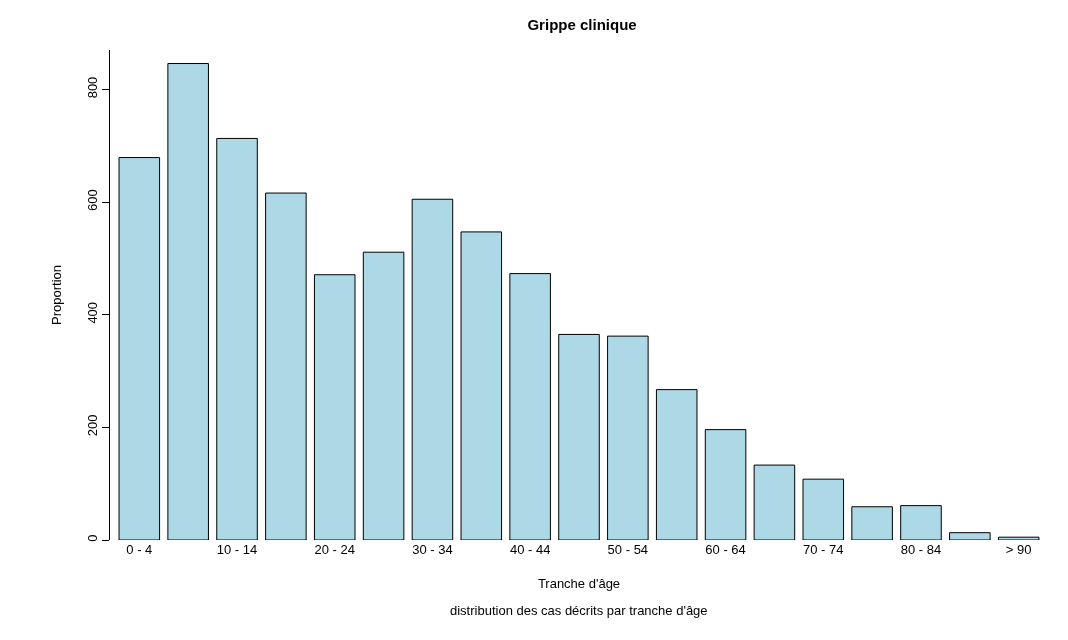  Describe the element at coordinates (1018, 549) in the screenshot. I see `x-tick-label: > 90` at that location.